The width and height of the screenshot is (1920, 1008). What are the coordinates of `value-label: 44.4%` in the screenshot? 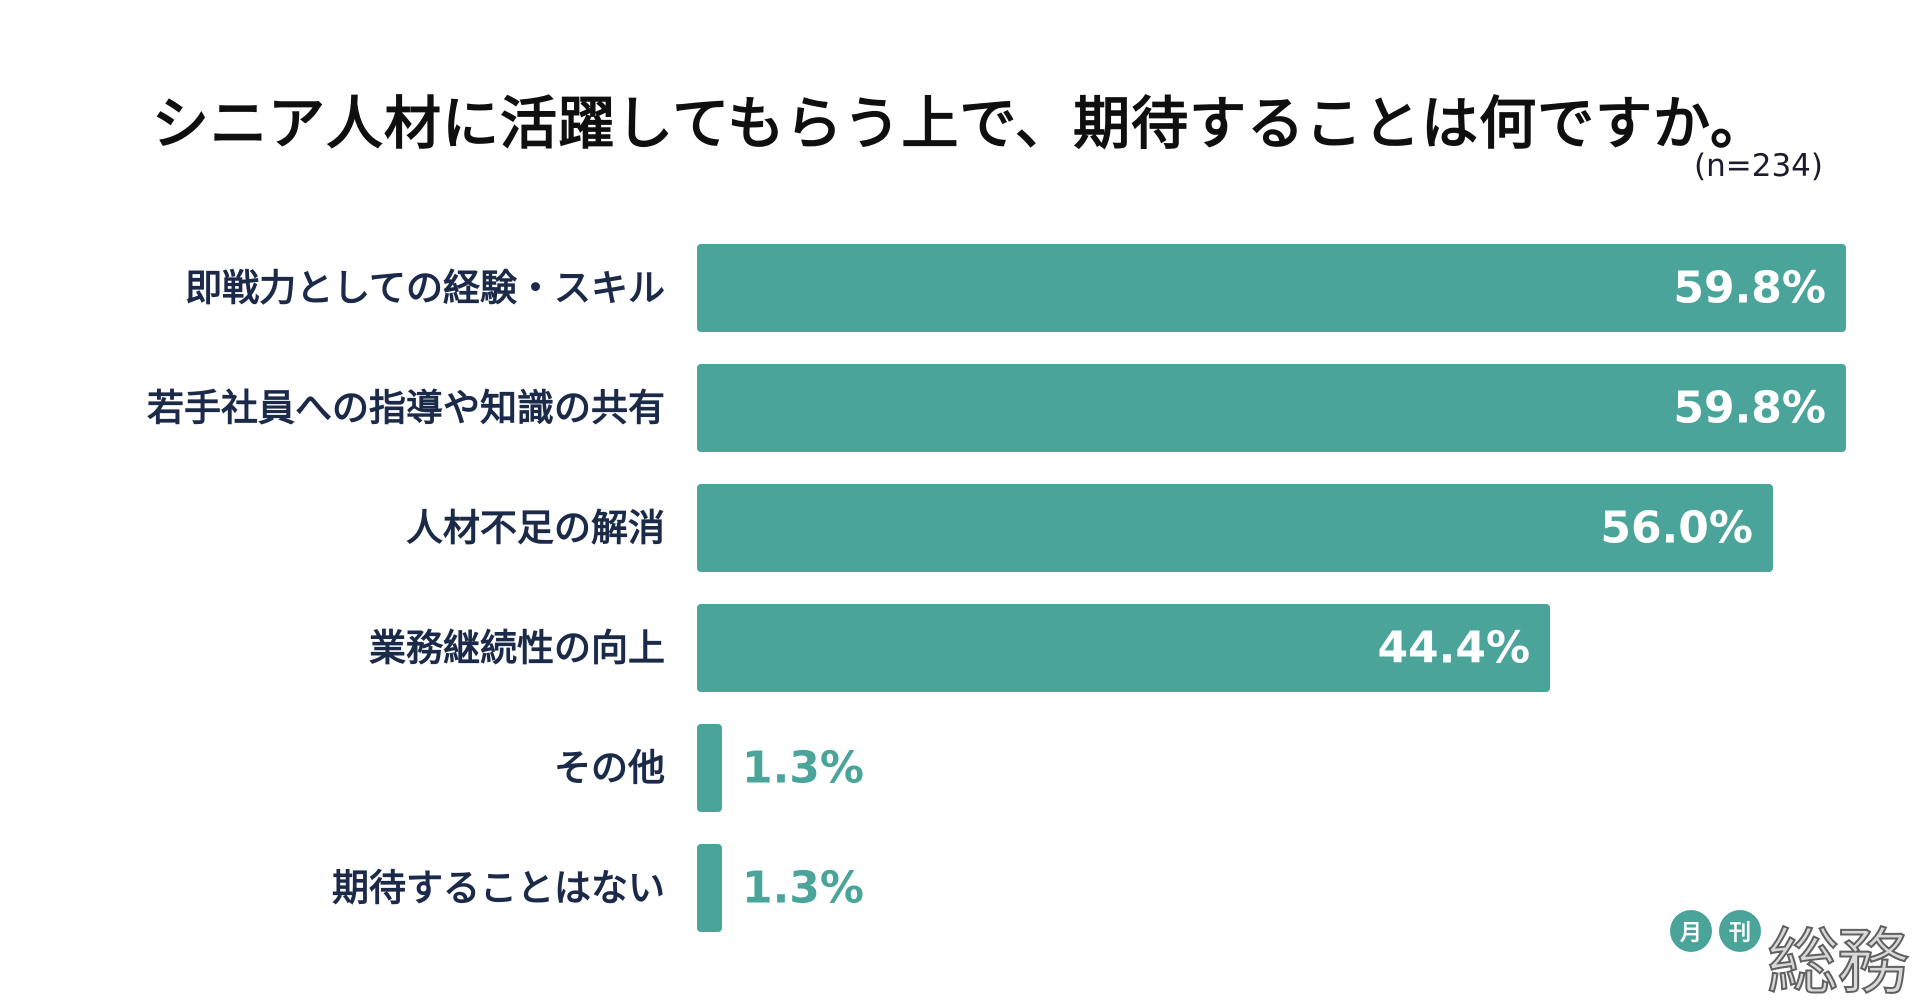 It's located at (1453, 648).